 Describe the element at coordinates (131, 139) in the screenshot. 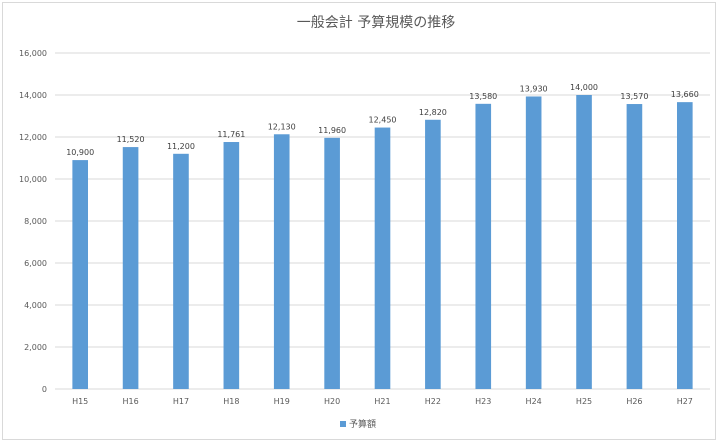

I see `data-label-H16: 11,520` at that location.